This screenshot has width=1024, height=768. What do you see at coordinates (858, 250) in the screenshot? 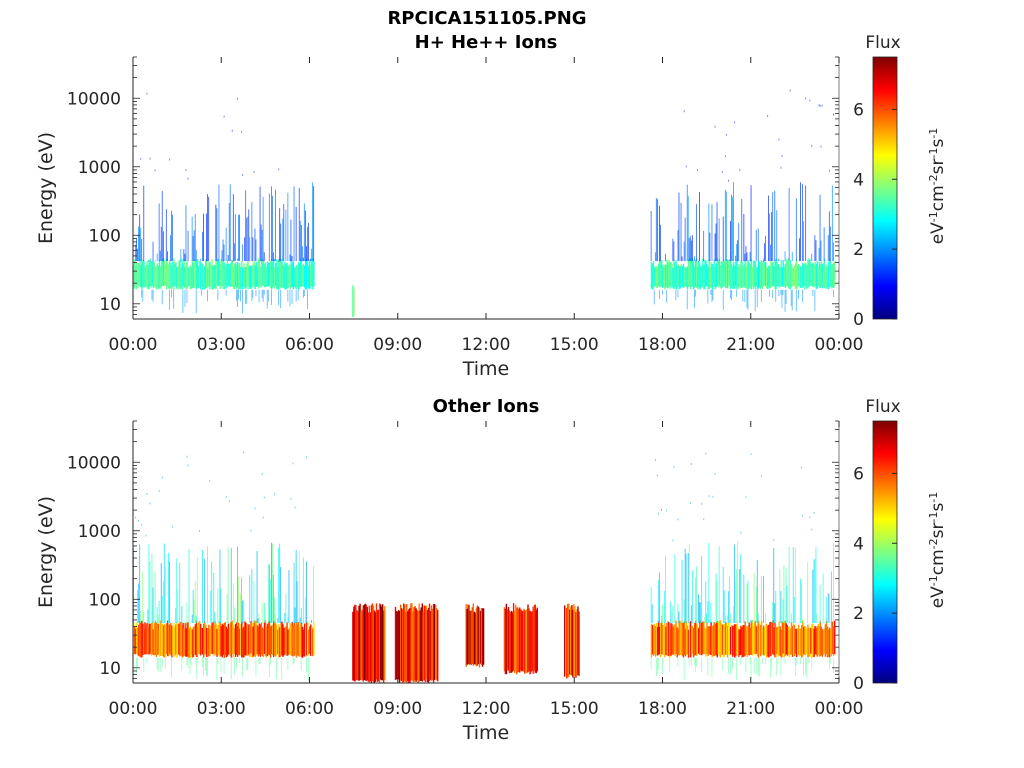
I see `colorbar-tick-label: 2` at bounding box center [858, 250].